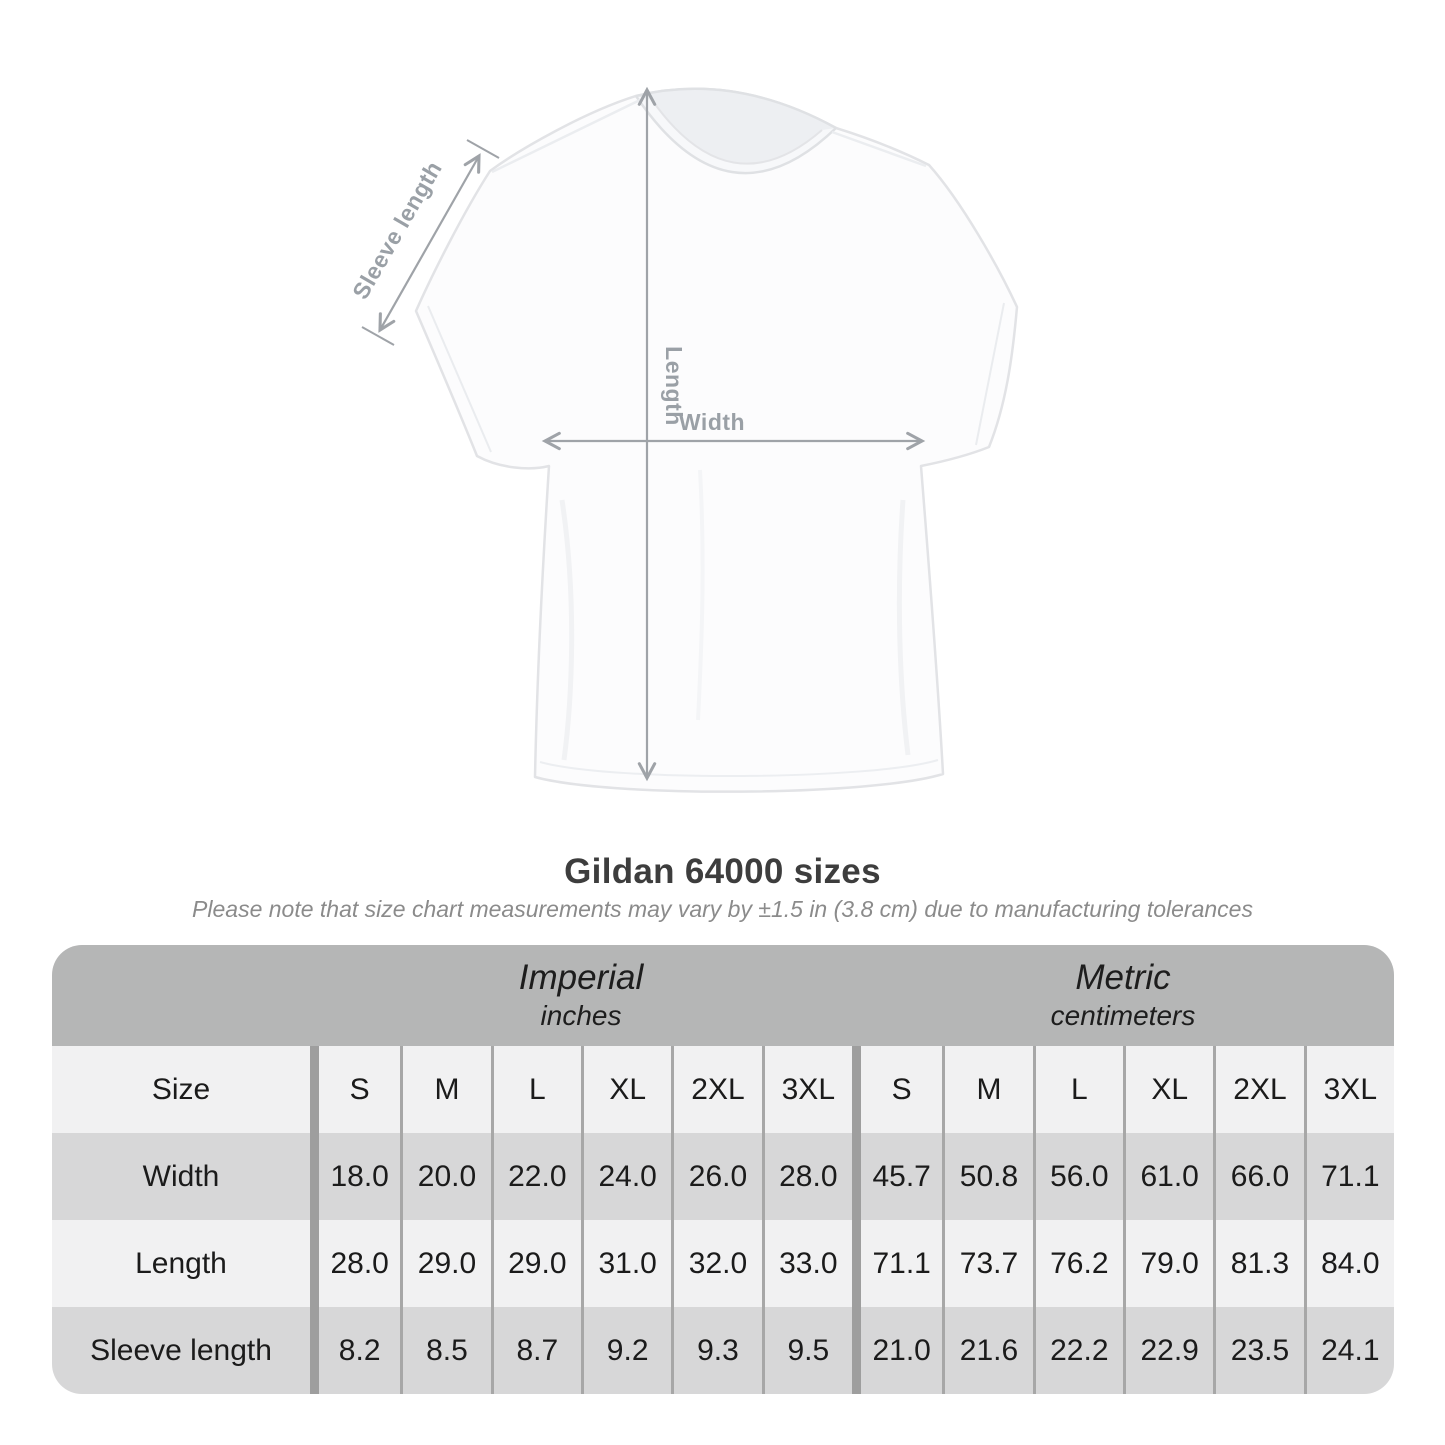 The width and height of the screenshot is (1445, 1445). I want to click on length-metric-cell: 84.0, so click(1348, 1263).